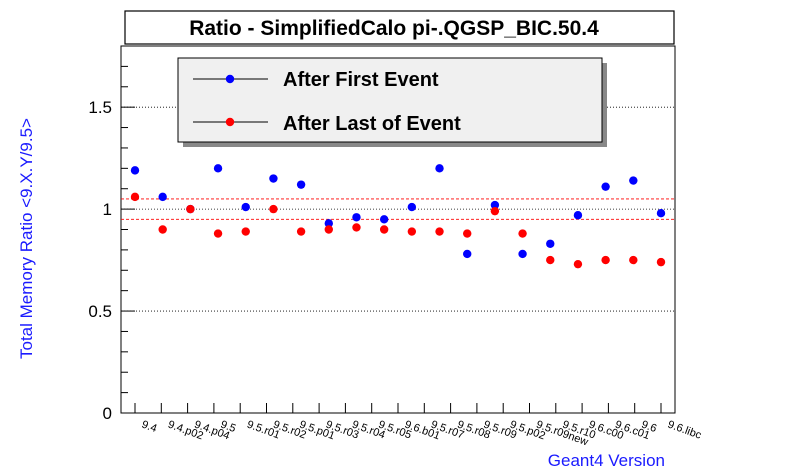 The width and height of the screenshot is (796, 472). What do you see at coordinates (228, 427) in the screenshot?
I see `x-tick-label: 9.5` at bounding box center [228, 427].